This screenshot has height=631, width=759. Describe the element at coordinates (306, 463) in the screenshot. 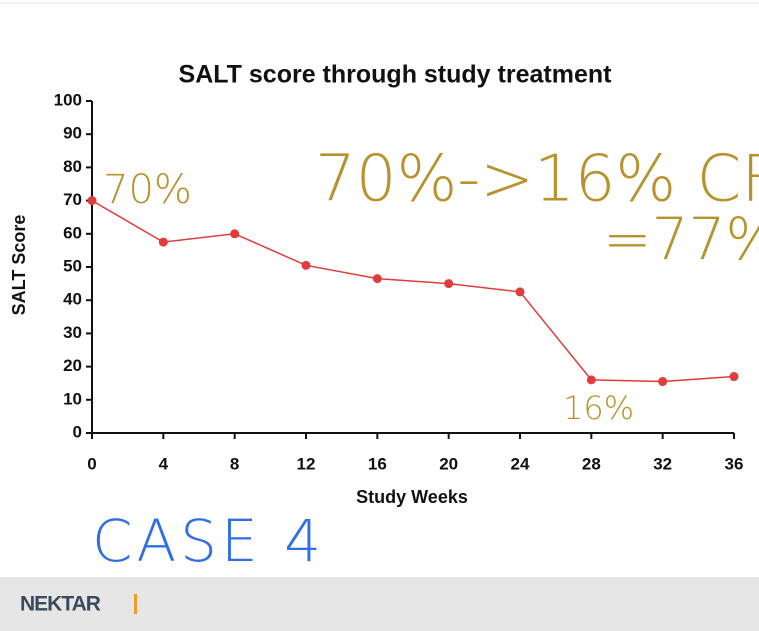

I see `x-tick-label: 12` at that location.